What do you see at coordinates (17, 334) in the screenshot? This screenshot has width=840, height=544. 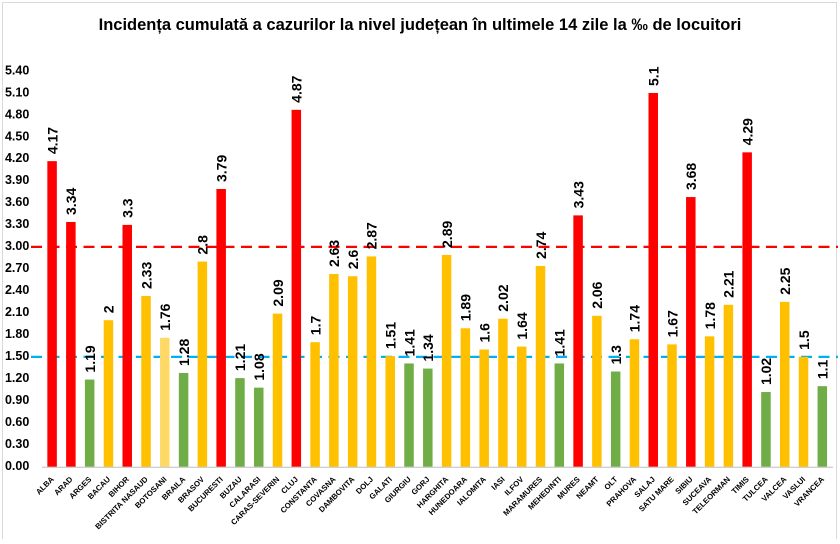 I see `svg-text: 1.80` at bounding box center [17, 334].